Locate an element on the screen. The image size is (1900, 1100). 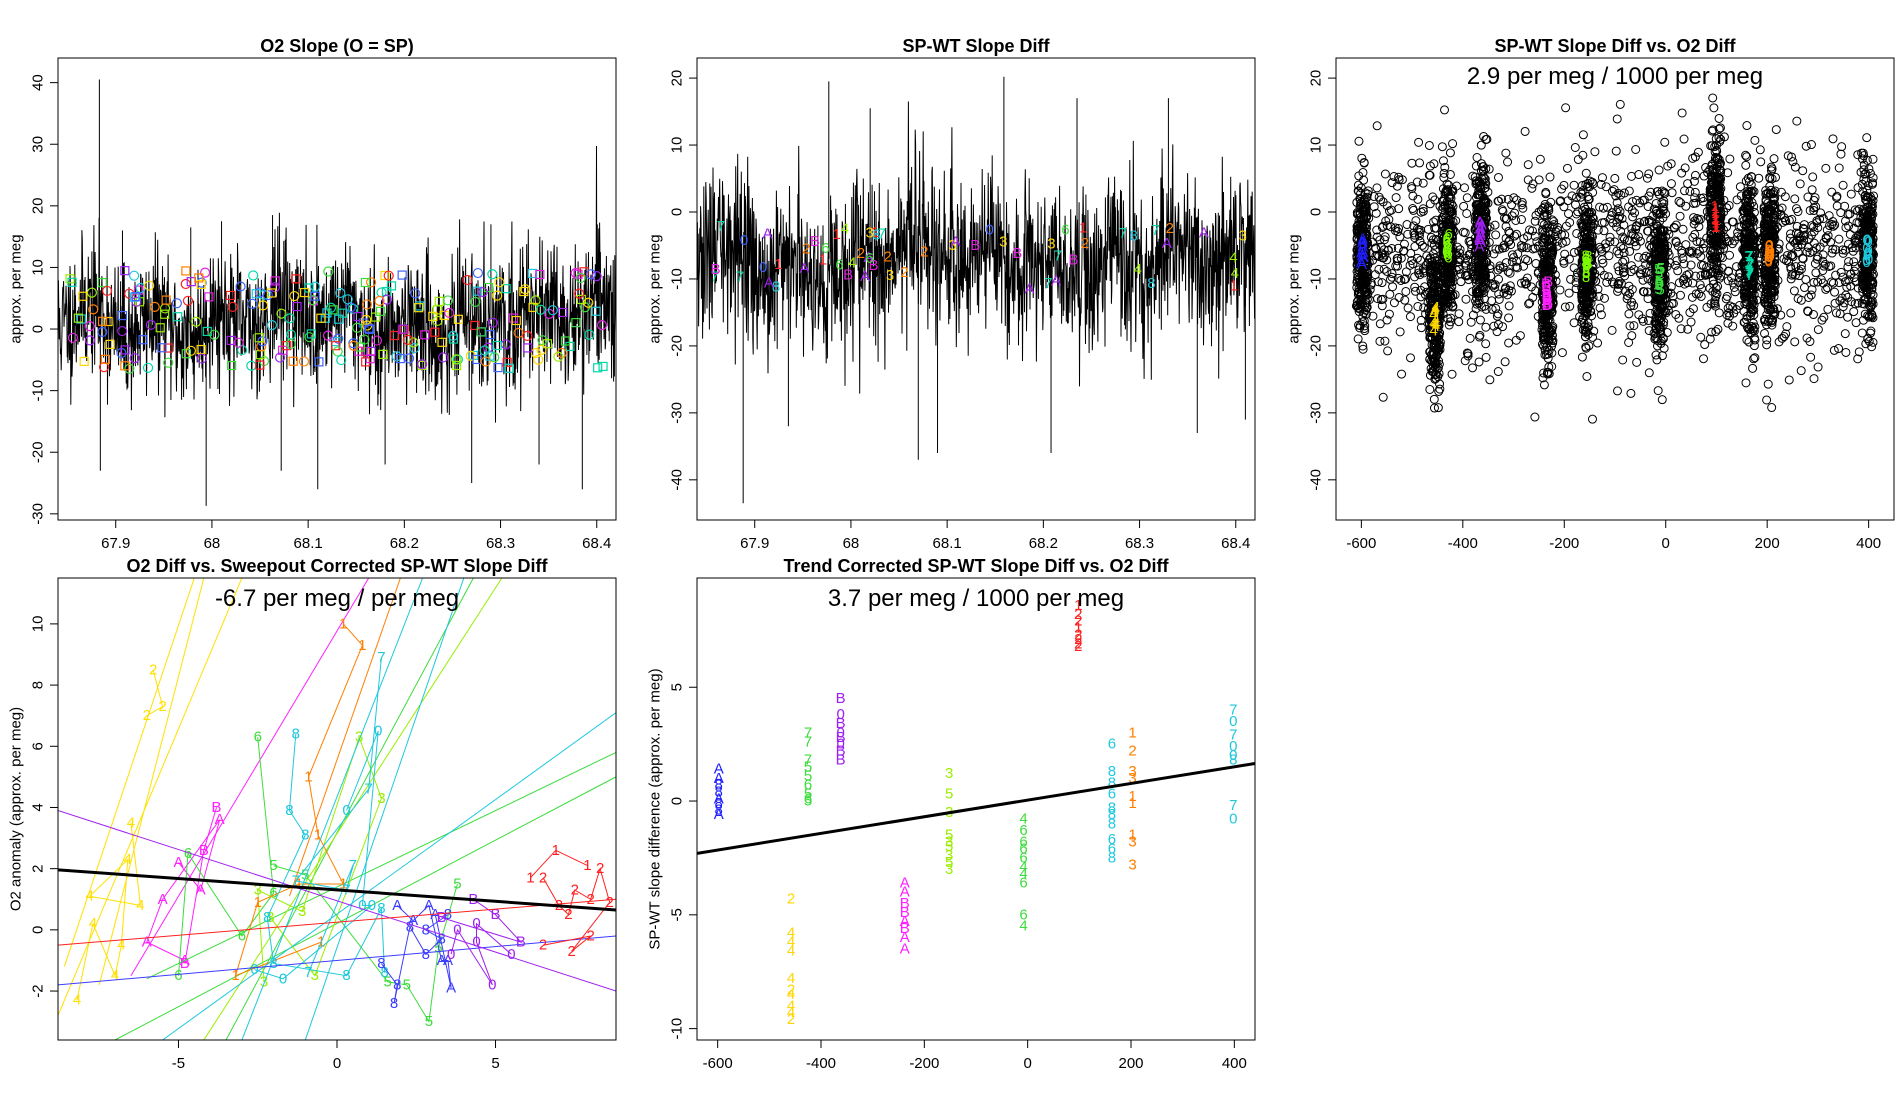
cluster-label: 6 is located at coordinates (1446, 239).